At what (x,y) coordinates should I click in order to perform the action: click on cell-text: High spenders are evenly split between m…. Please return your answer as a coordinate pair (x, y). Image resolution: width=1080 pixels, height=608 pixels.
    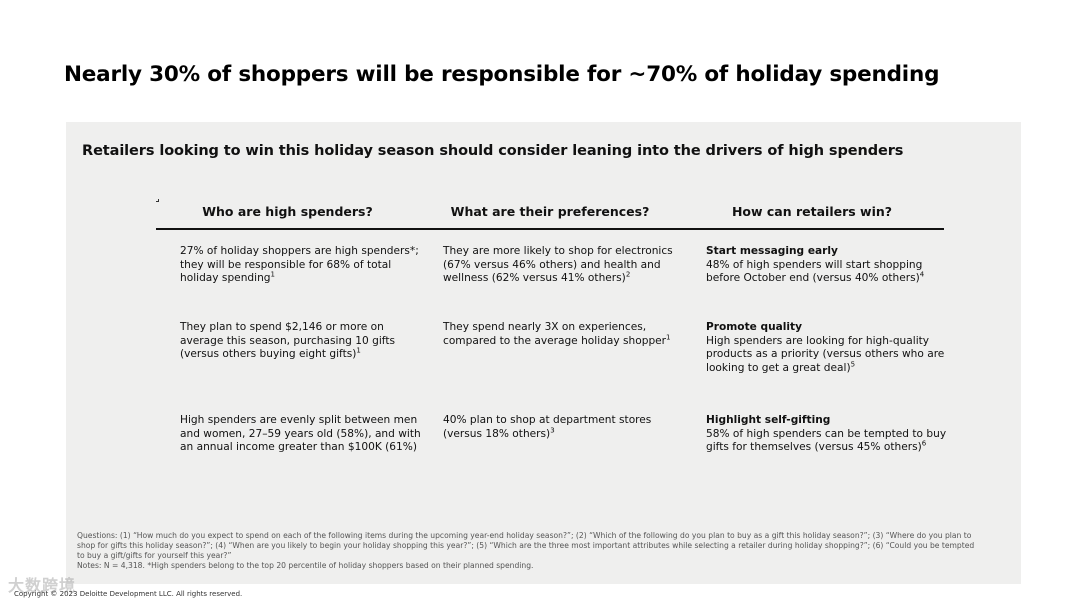
    Looking at the image, I should click on (300, 434).